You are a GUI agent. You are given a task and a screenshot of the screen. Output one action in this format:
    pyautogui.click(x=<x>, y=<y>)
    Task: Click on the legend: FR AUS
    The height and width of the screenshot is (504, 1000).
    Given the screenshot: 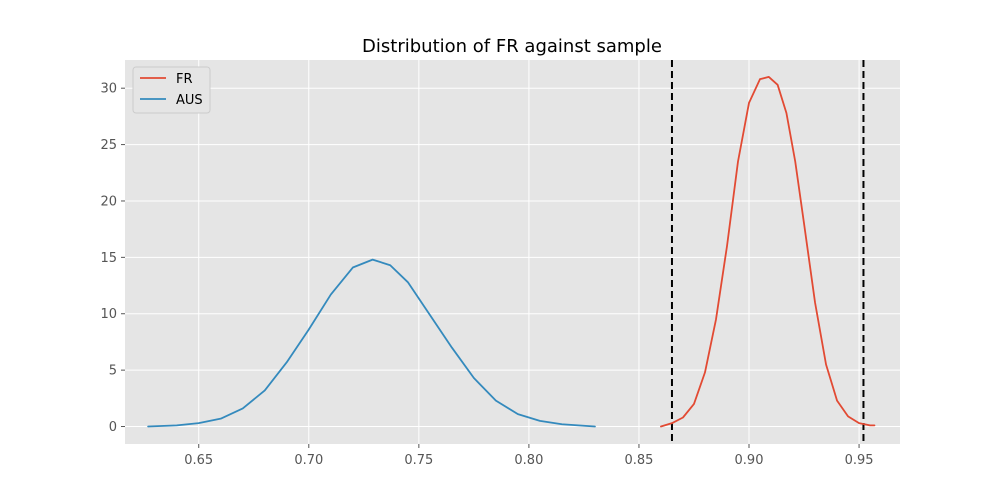 What is the action you would take?
    pyautogui.click(x=171, y=90)
    